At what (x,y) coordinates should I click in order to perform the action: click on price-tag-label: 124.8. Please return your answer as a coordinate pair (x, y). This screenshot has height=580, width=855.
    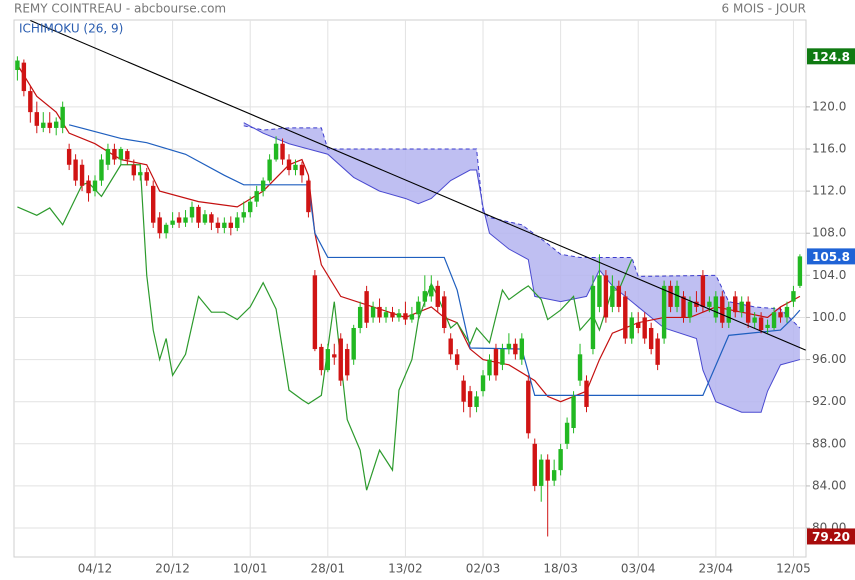
    Looking at the image, I should click on (831, 57).